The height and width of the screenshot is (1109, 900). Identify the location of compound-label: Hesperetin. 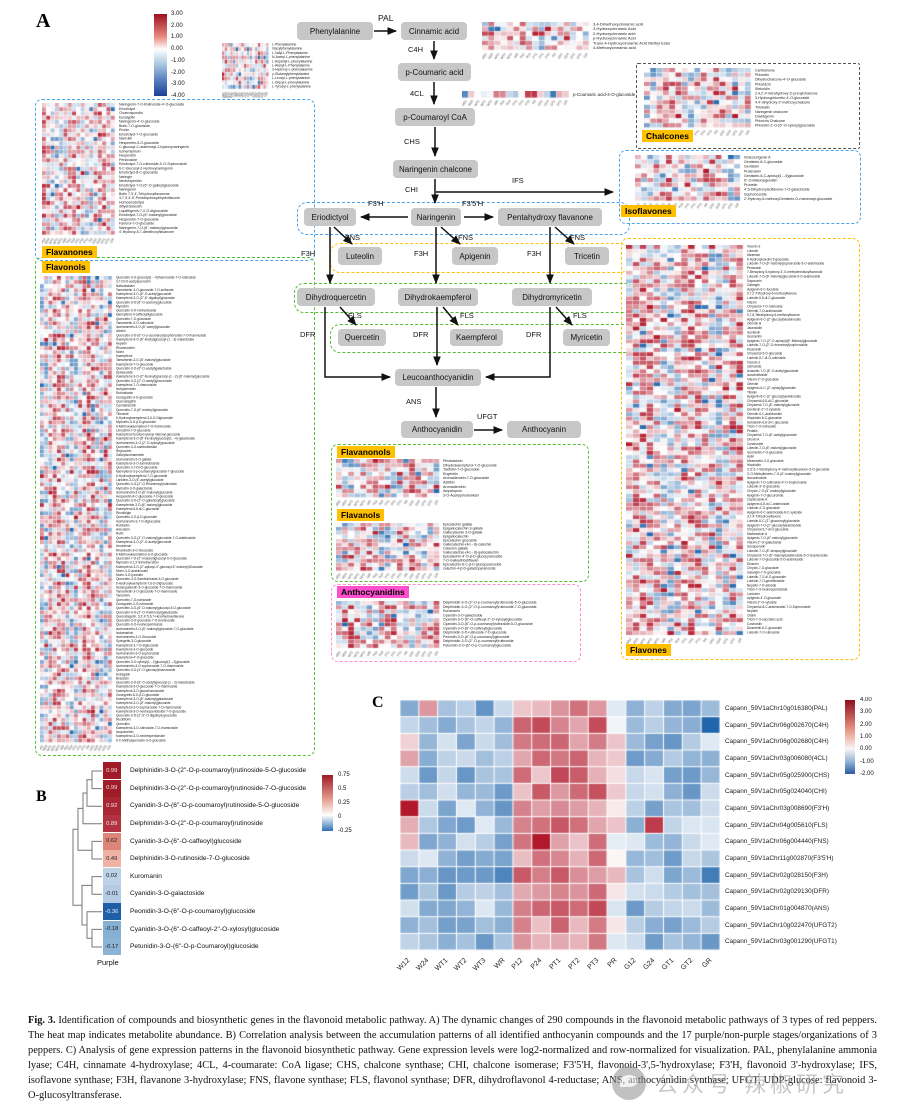
(127, 156).